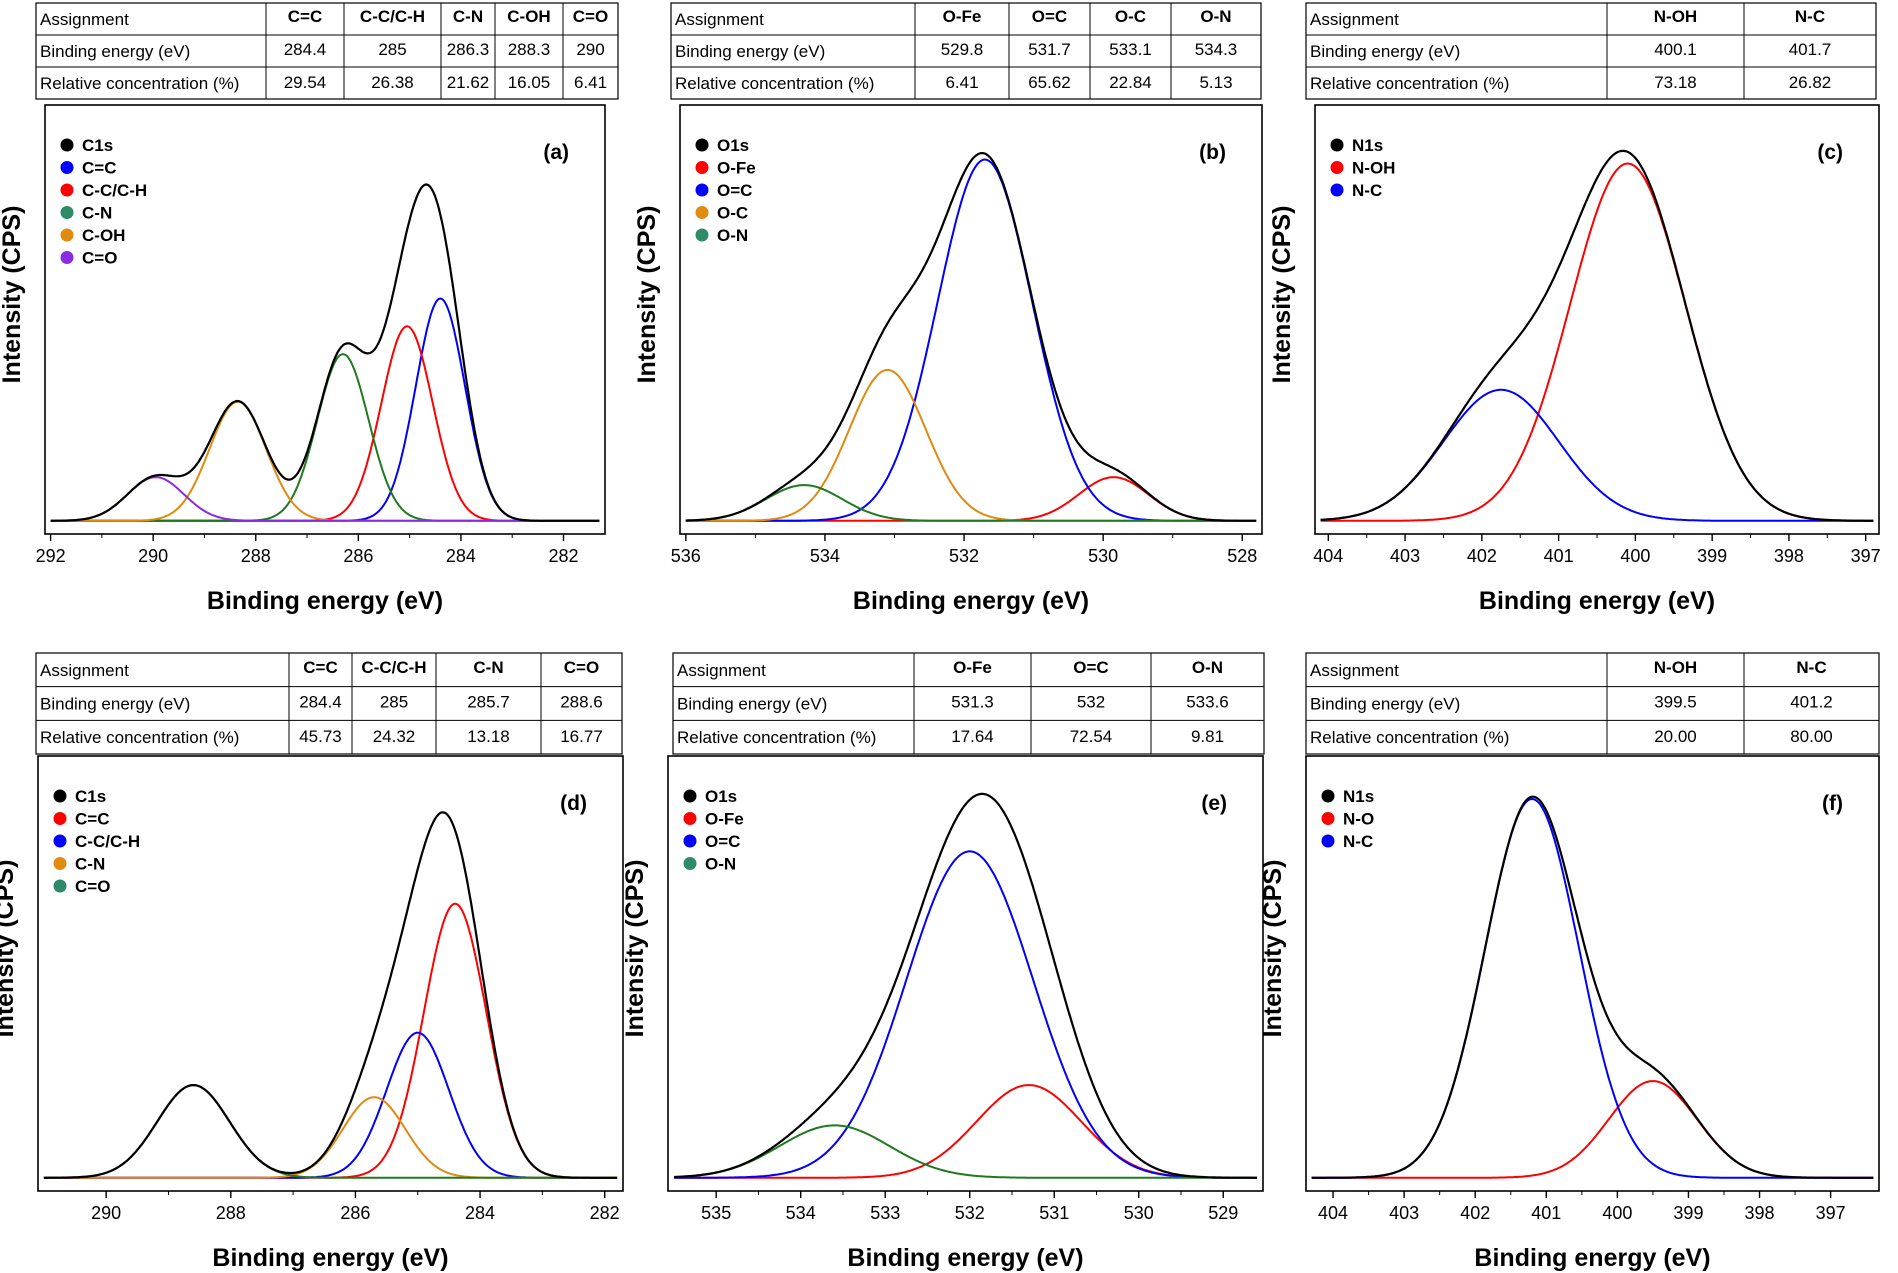 This screenshot has width=1898, height=1273. I want to click on fit-curve-c-o, so click(325, 499).